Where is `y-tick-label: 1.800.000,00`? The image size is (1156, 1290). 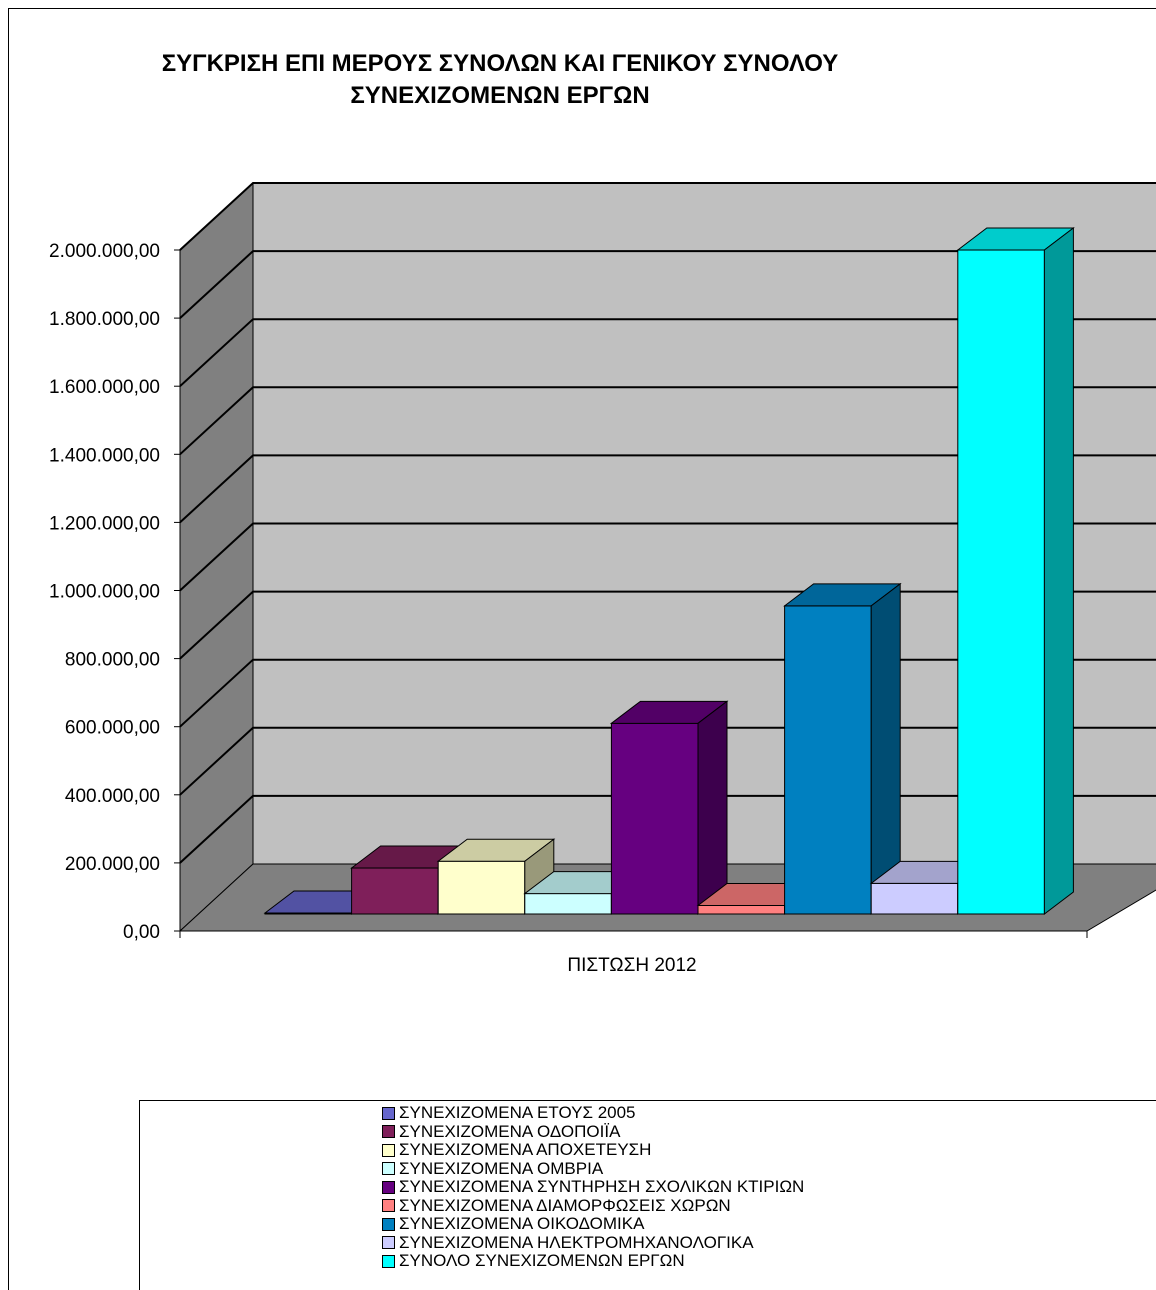
y-tick-label: 1.800.000,00 is located at coordinates (104, 319).